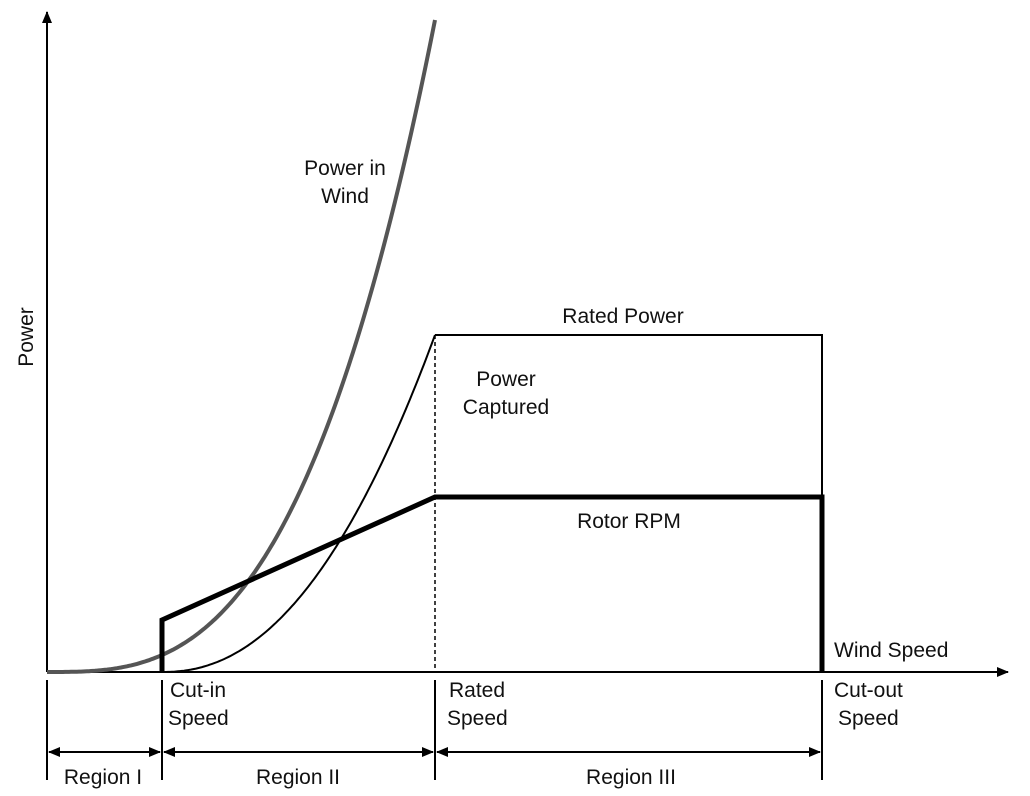 Image resolution: width=1030 pixels, height=796 pixels. Describe the element at coordinates (345, 196) in the screenshot. I see `power-in-wind-label-line2: Wind` at that location.